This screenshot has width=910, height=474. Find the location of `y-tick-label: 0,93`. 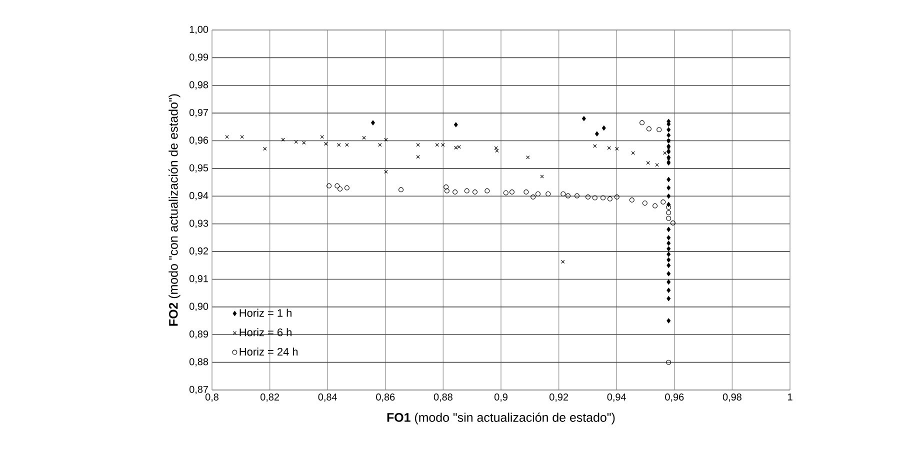

y-tick-label: 0,93 is located at coordinates (198, 224).